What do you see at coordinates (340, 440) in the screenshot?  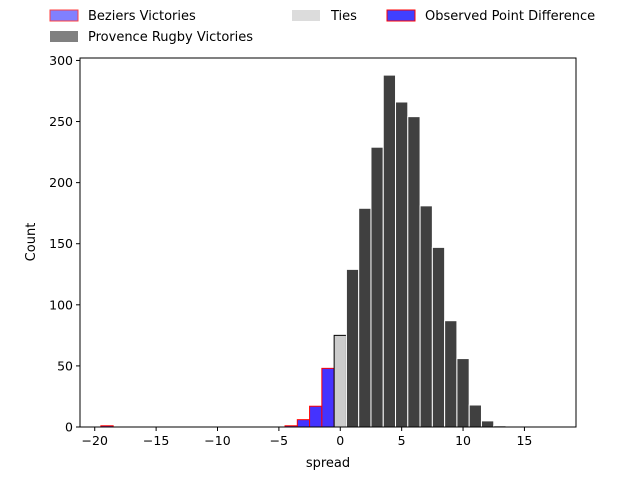 I see `x-tick-label: 0` at bounding box center [340, 440].